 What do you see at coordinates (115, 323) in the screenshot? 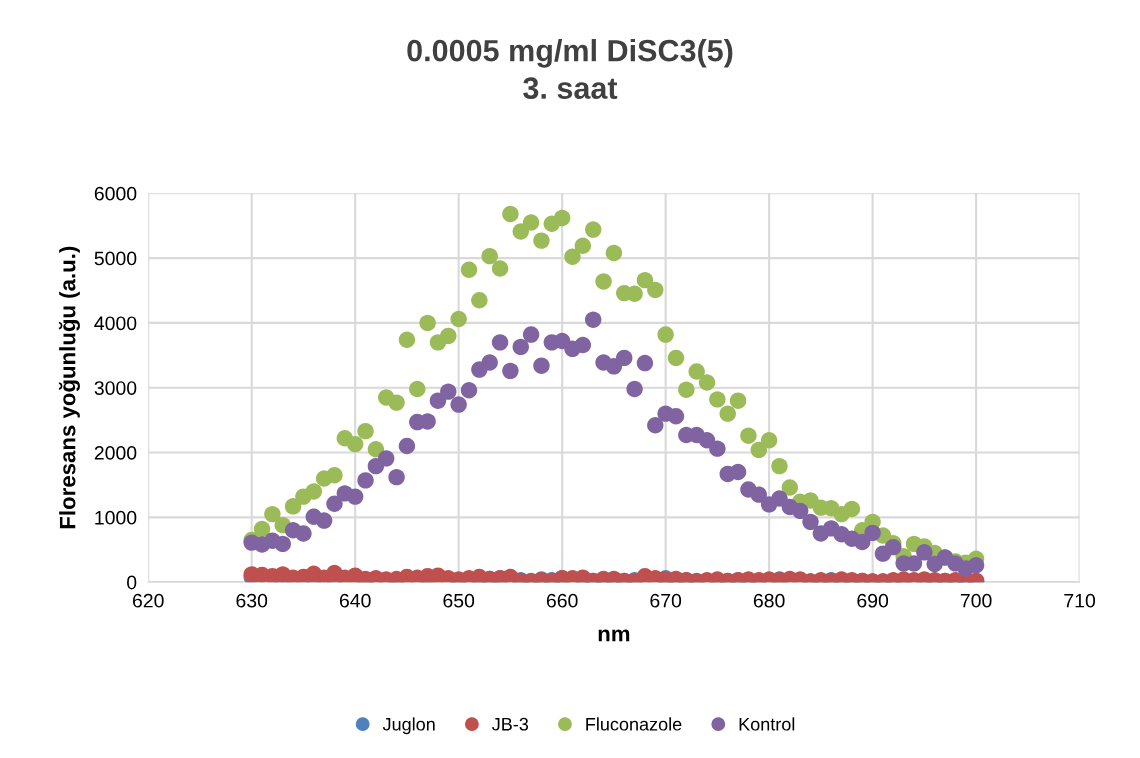
I see `y-tick-label: 4000` at bounding box center [115, 323].